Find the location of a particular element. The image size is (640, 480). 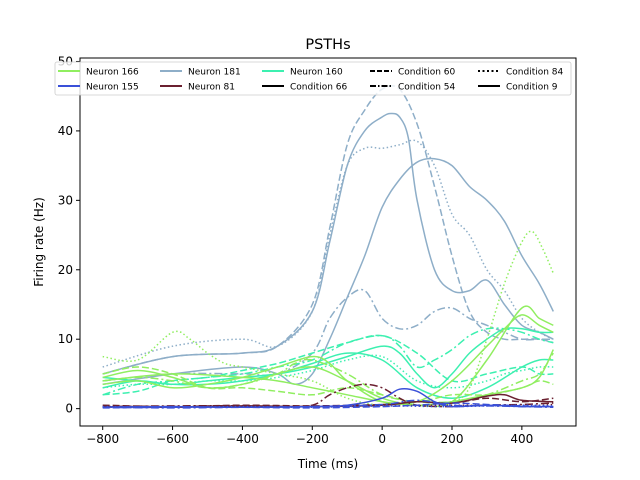

y-tick-label: 20 is located at coordinates (65, 270).